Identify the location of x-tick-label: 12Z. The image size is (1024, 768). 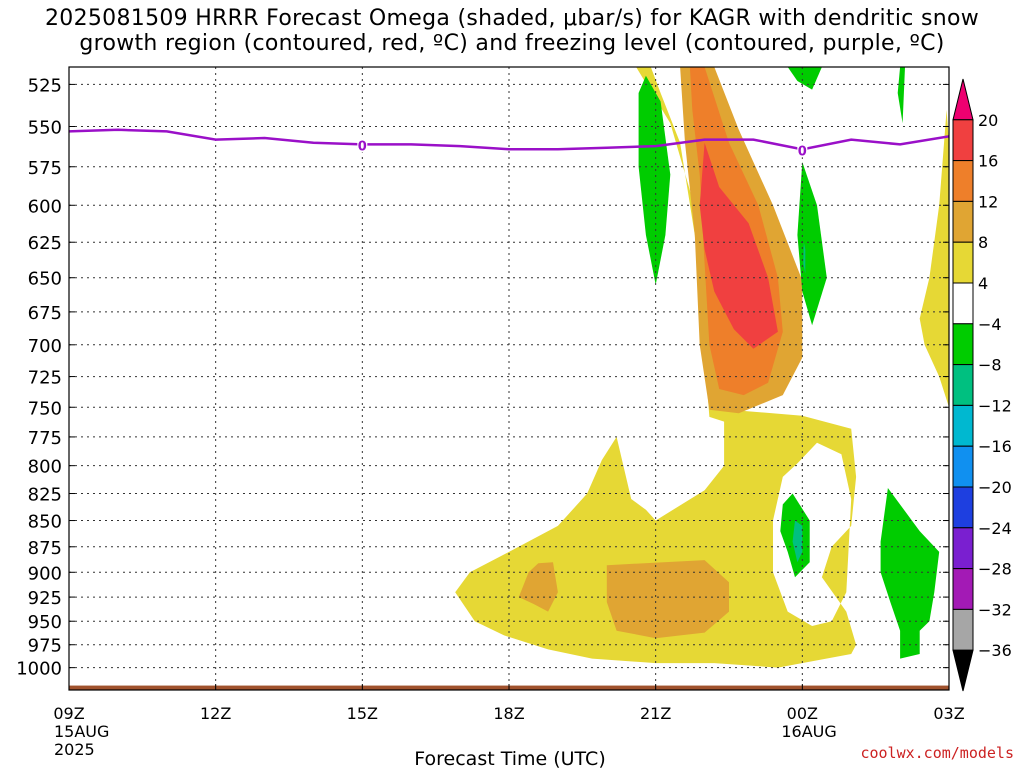
(215, 713).